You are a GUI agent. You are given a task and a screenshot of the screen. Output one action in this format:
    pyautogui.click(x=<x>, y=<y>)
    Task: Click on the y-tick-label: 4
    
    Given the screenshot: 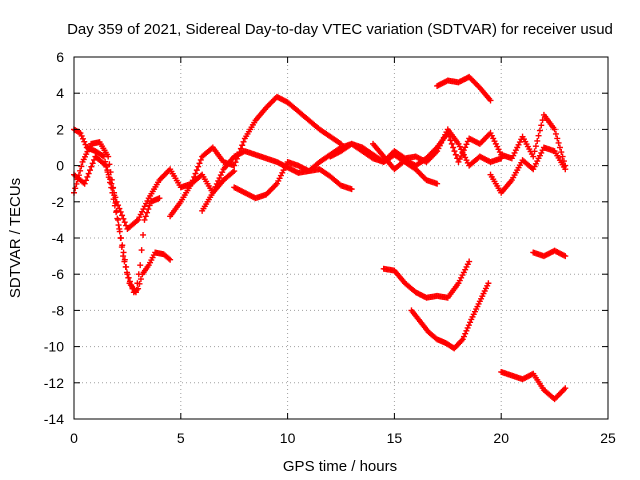 What is the action you would take?
    pyautogui.click(x=60, y=93)
    